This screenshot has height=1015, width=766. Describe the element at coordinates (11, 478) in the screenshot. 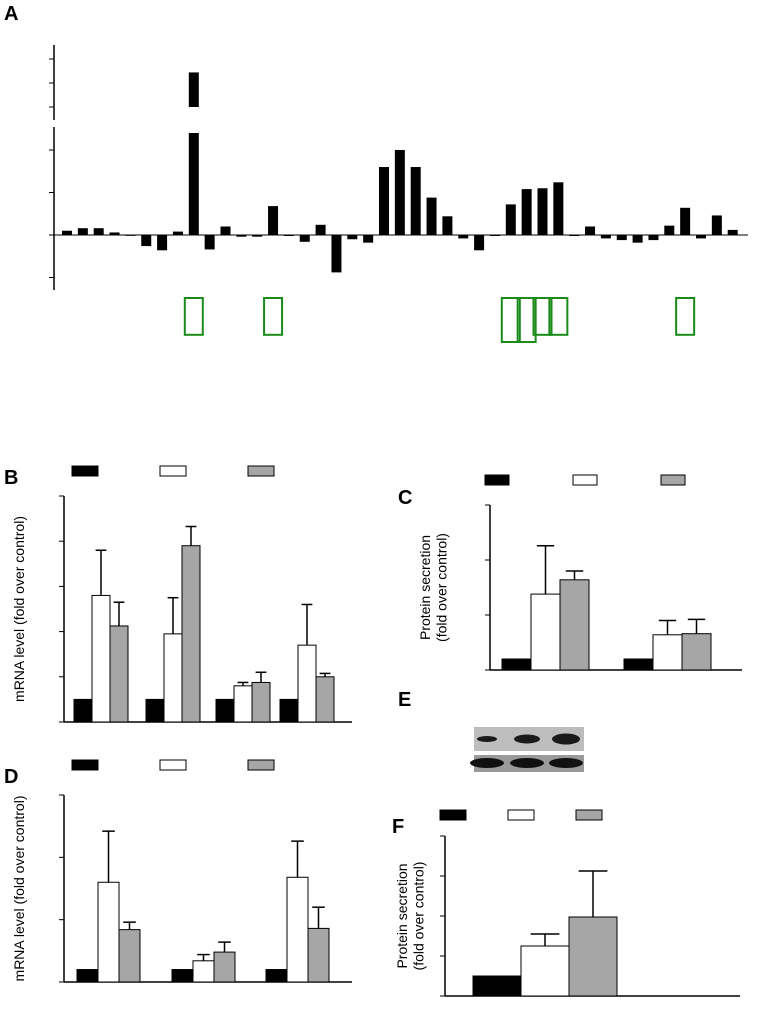

I see `panel-label-b: B` at that location.